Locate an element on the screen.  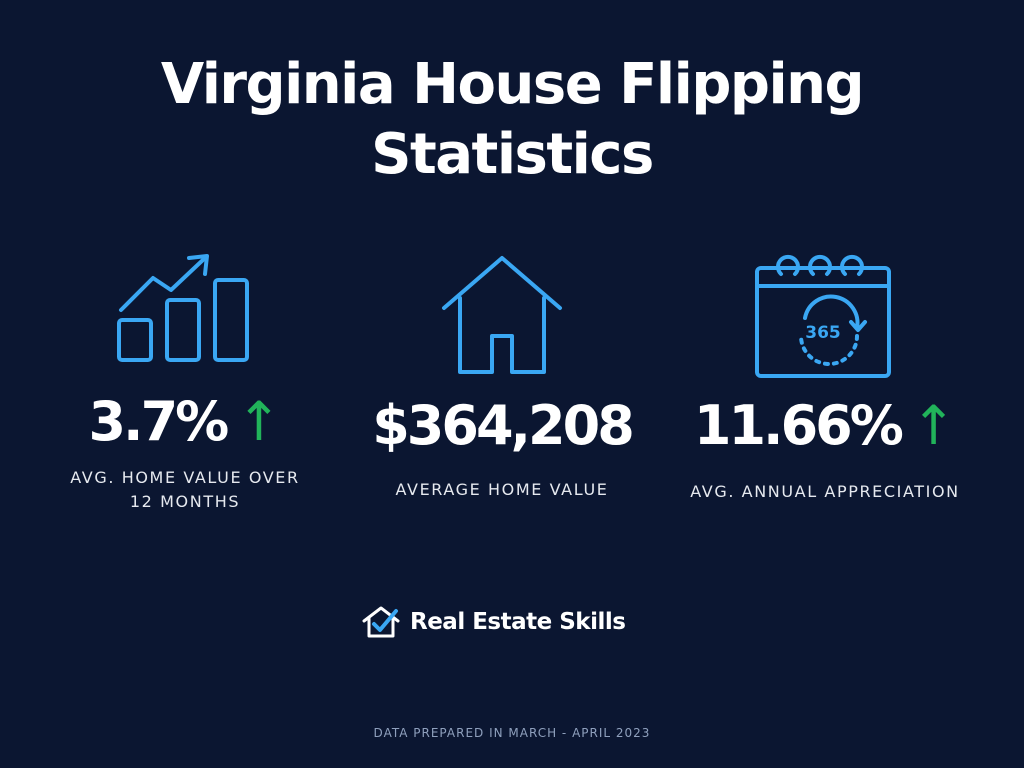
stat-value-text: $364,208 is located at coordinates (503, 425).